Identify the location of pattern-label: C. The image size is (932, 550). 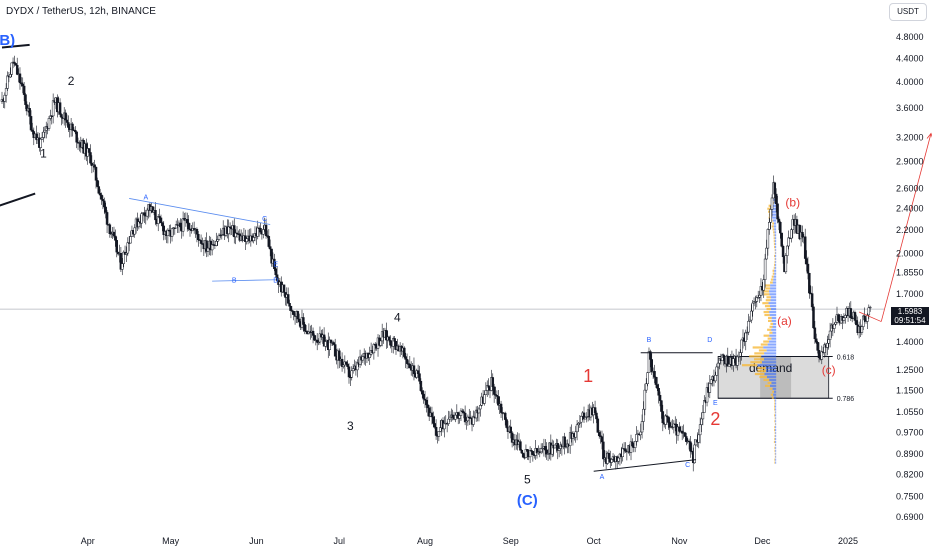
(264, 219).